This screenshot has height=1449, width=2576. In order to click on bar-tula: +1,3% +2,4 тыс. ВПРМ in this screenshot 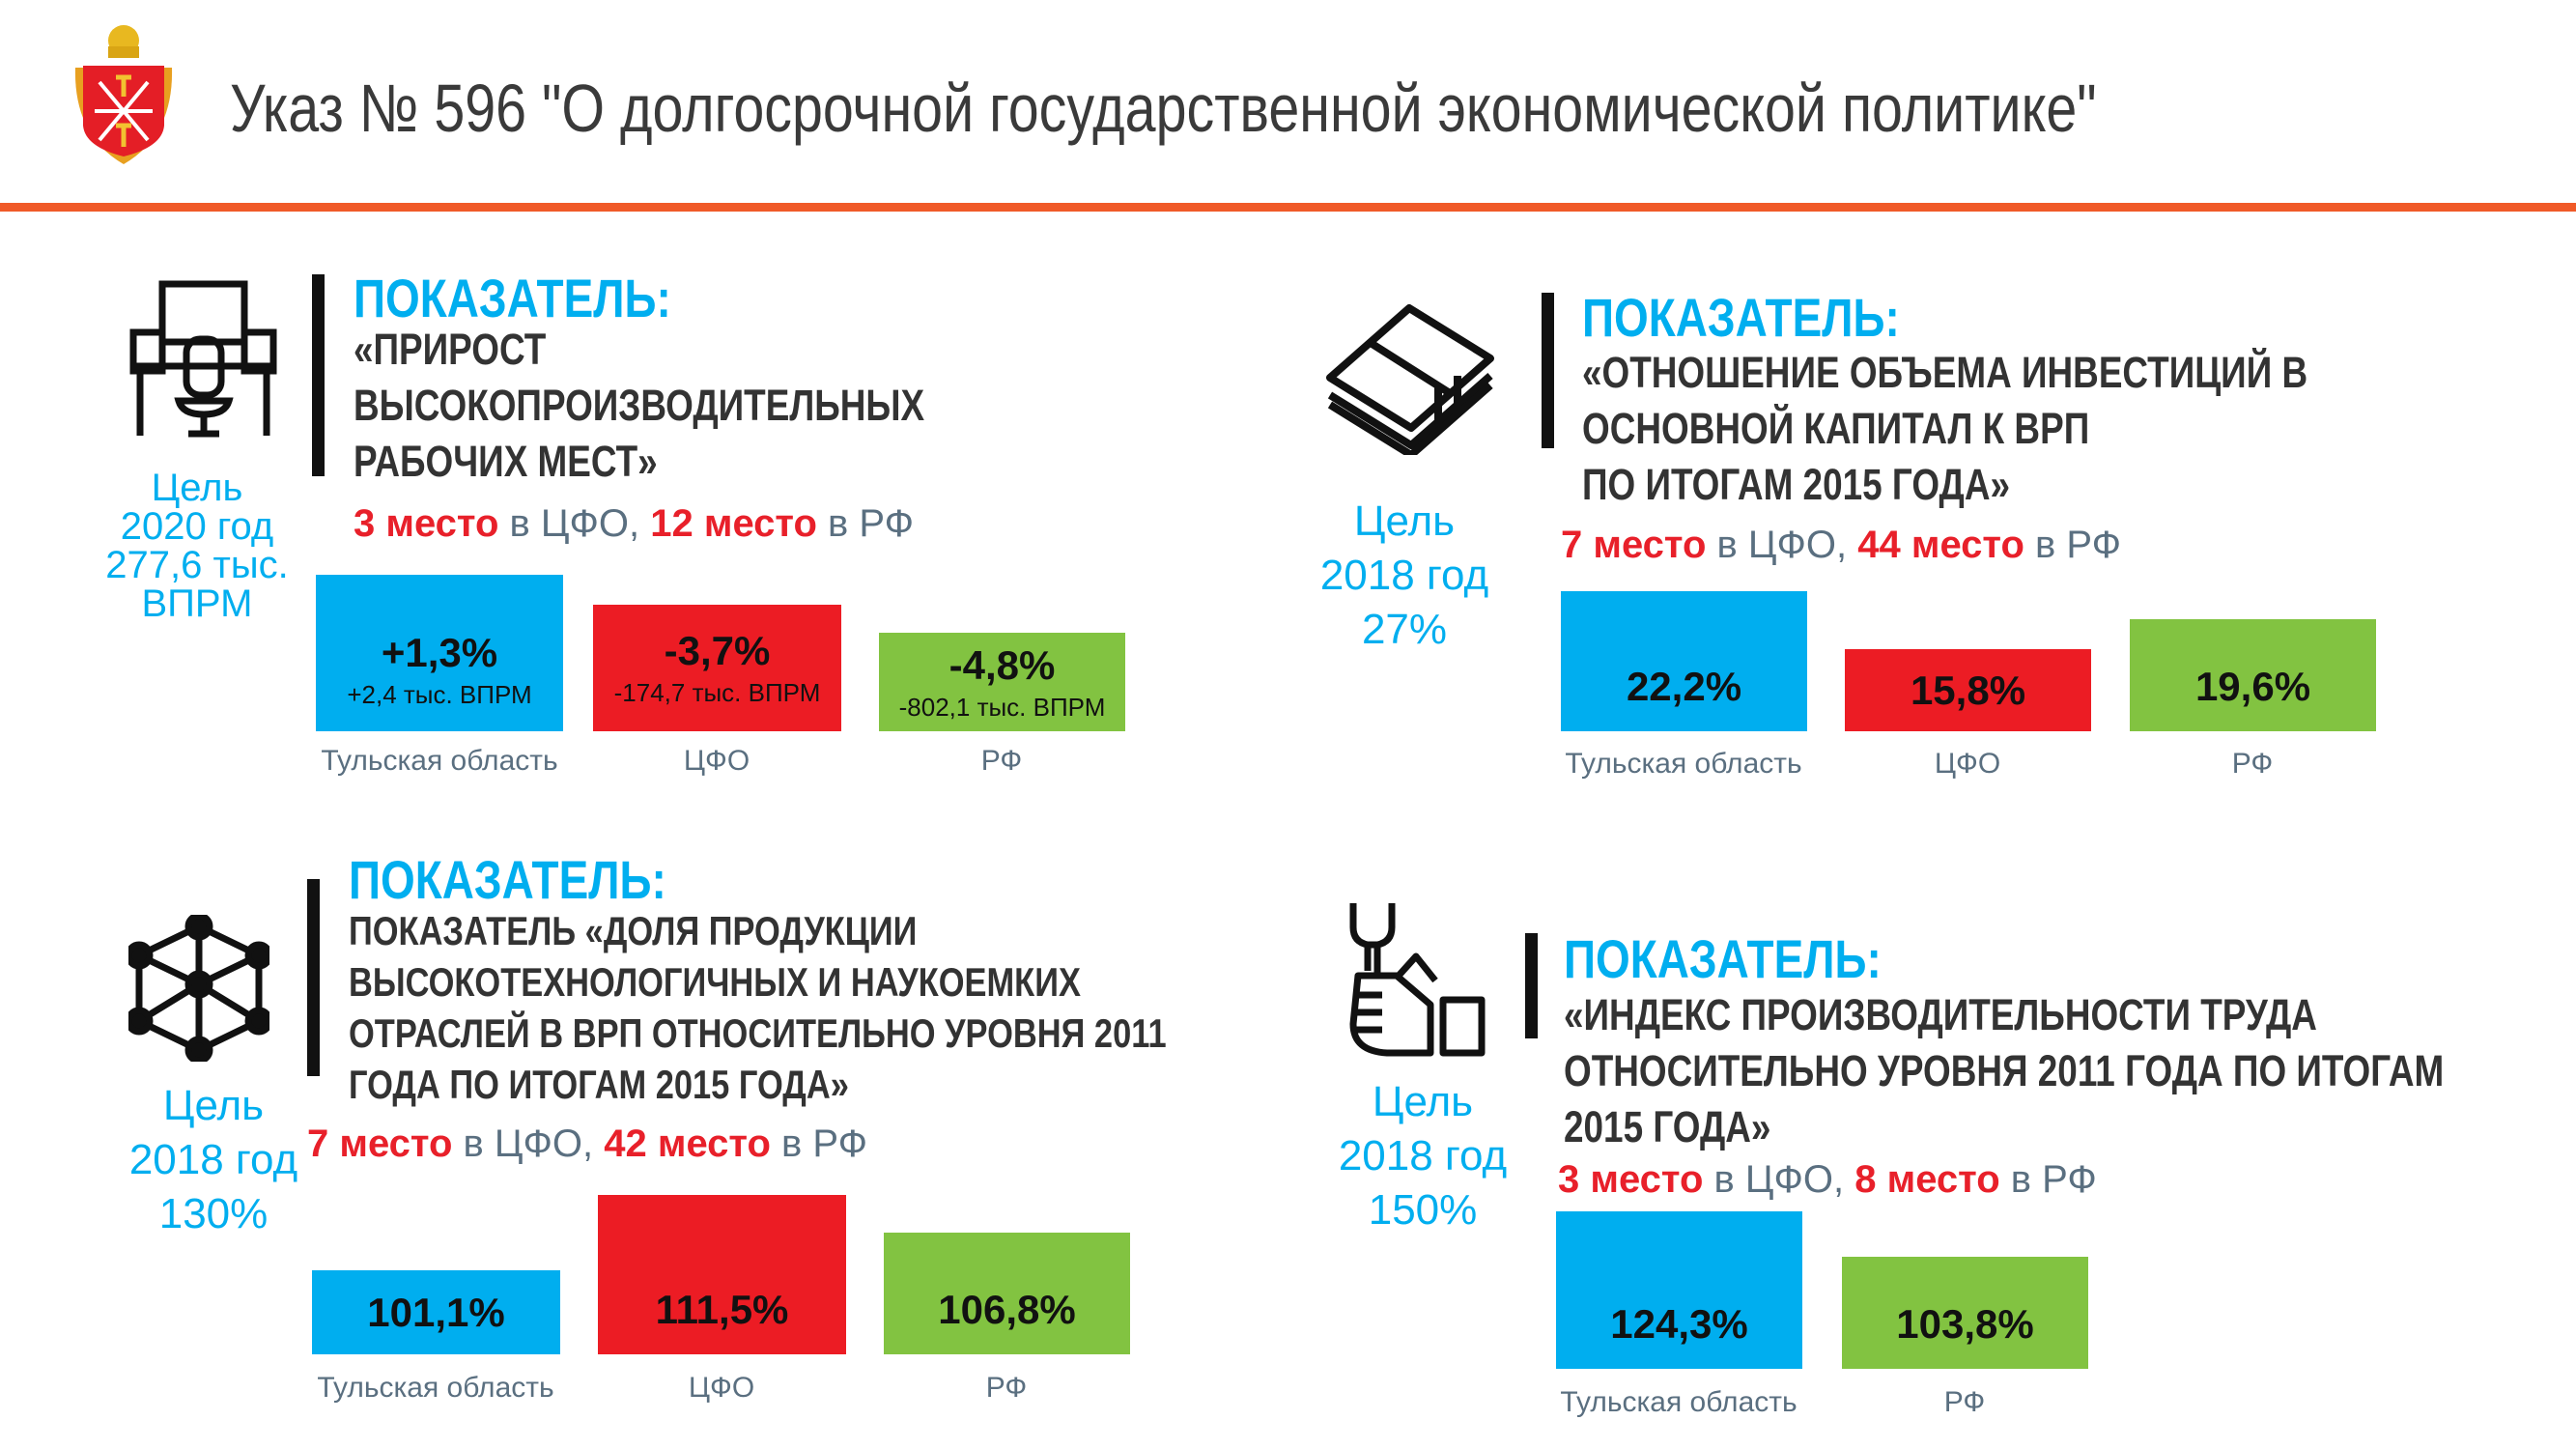, I will do `click(439, 653)`.